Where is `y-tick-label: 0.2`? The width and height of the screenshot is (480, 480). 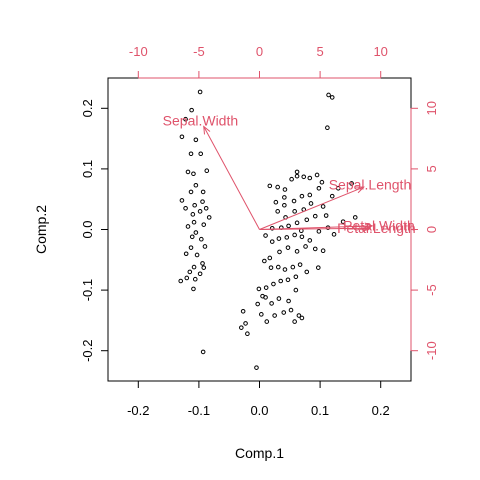 y-tick-label: 0.2 is located at coordinates (87, 108).